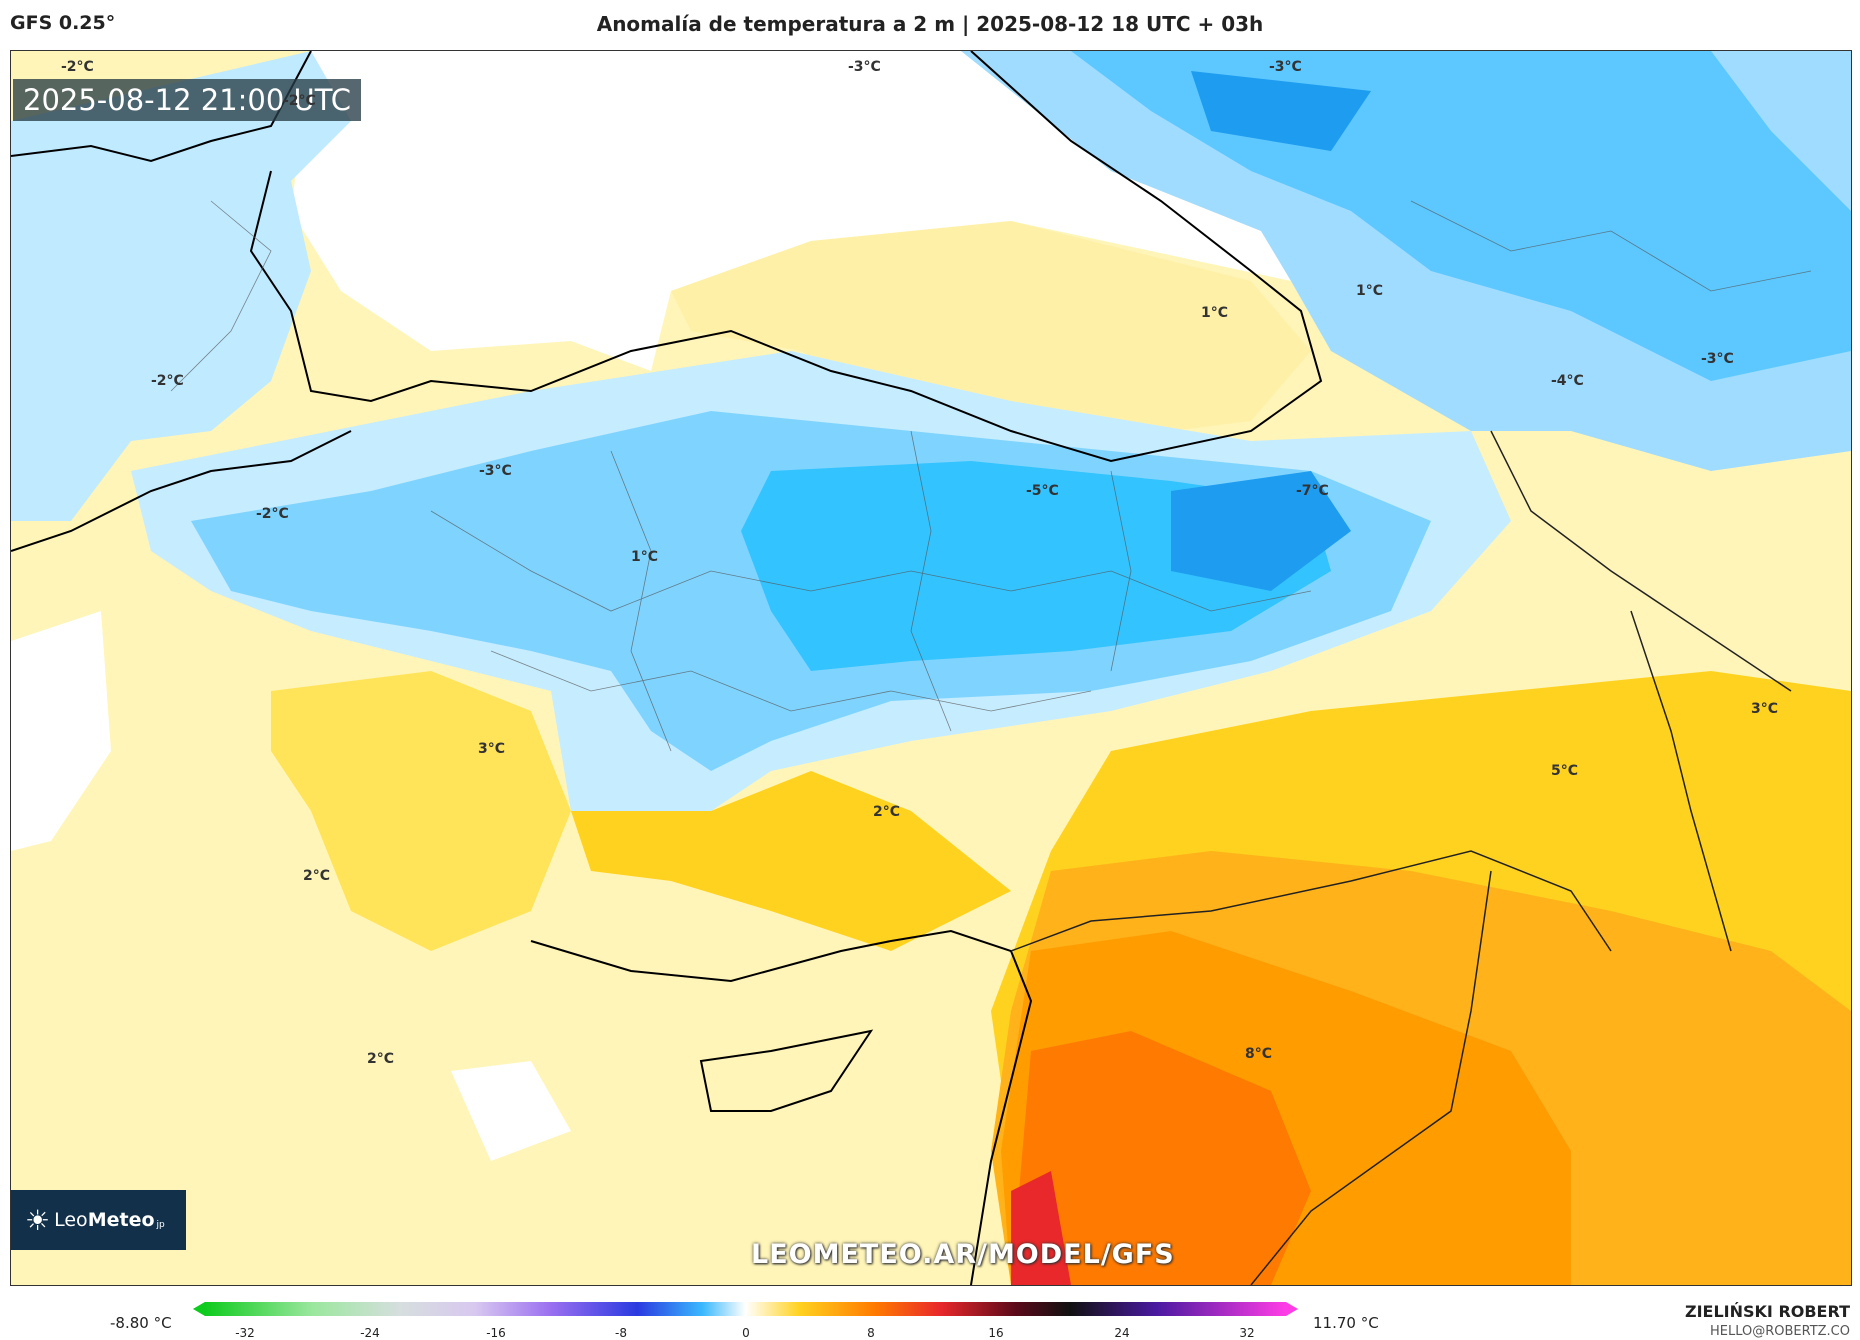 The image size is (1860, 1340). Describe the element at coordinates (746, 1333) in the screenshot. I see `legend-tick: 0` at that location.